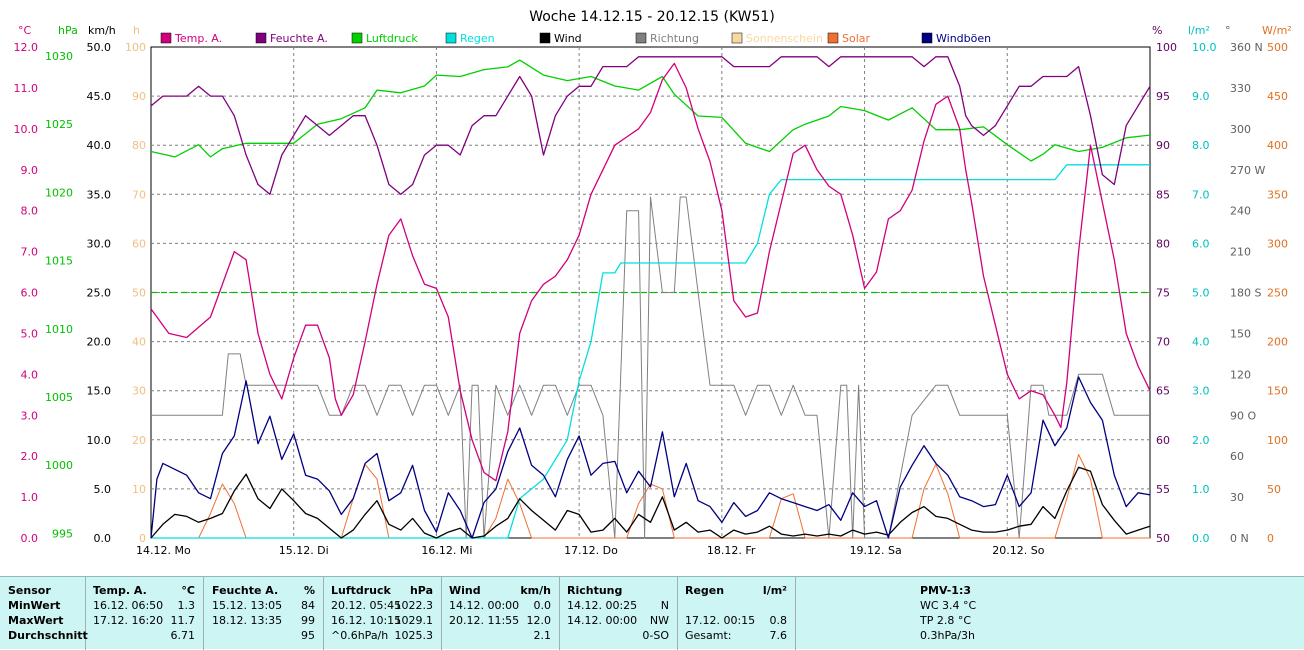 The height and width of the screenshot is (650, 1304). What do you see at coordinates (1270, 538) in the screenshot?
I see `wm2-tick-label: 0` at bounding box center [1270, 538].